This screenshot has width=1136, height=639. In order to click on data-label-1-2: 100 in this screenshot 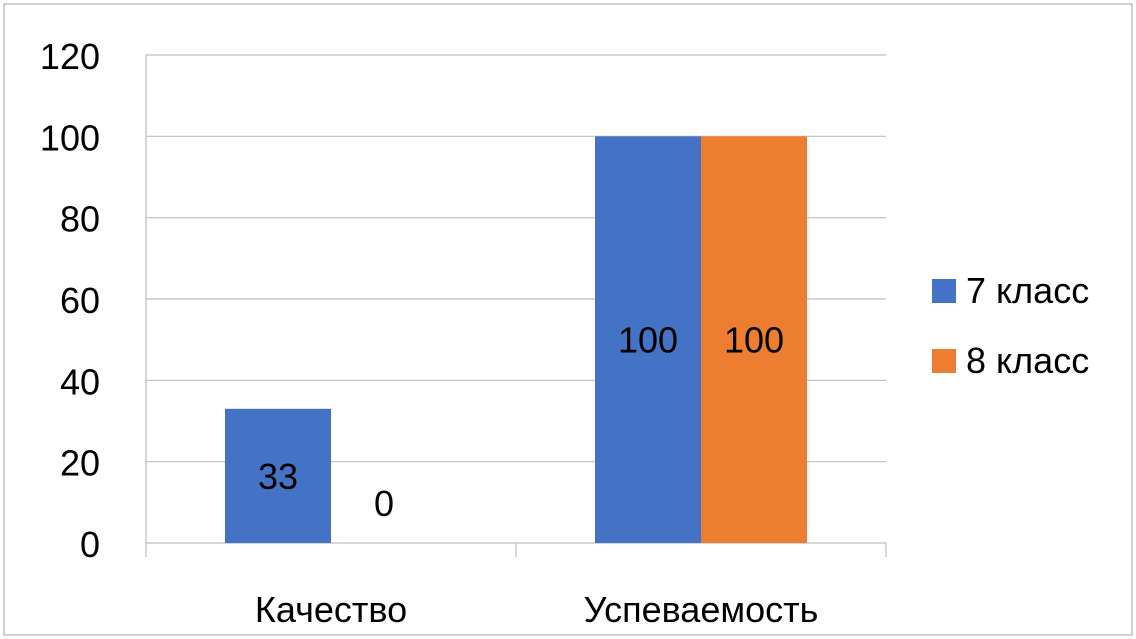, I will do `click(648, 340)`.